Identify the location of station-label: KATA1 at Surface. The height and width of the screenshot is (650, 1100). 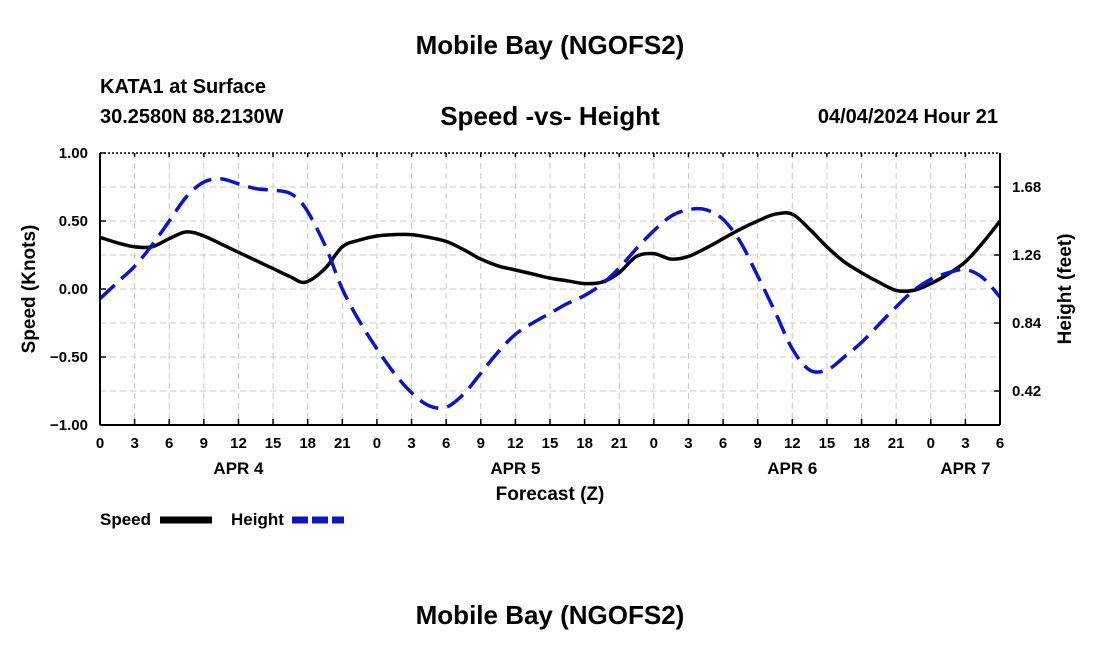
(183, 87).